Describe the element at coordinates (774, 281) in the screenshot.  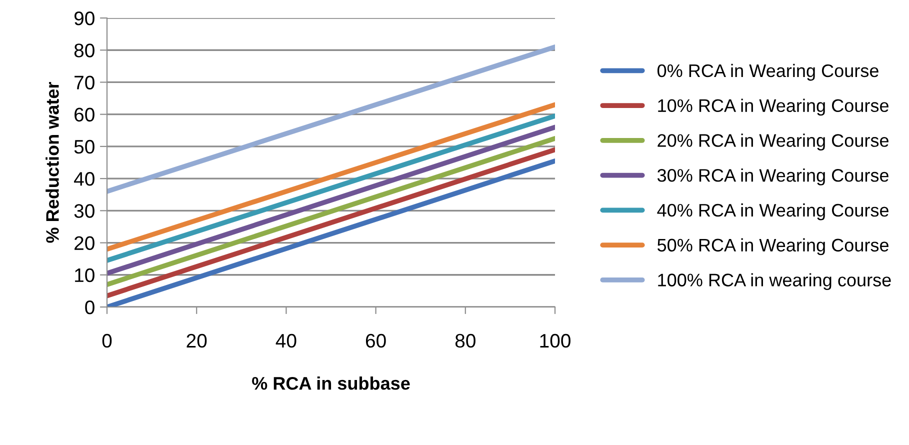
I see `legend-label: 100% RCA in wearing course` at that location.